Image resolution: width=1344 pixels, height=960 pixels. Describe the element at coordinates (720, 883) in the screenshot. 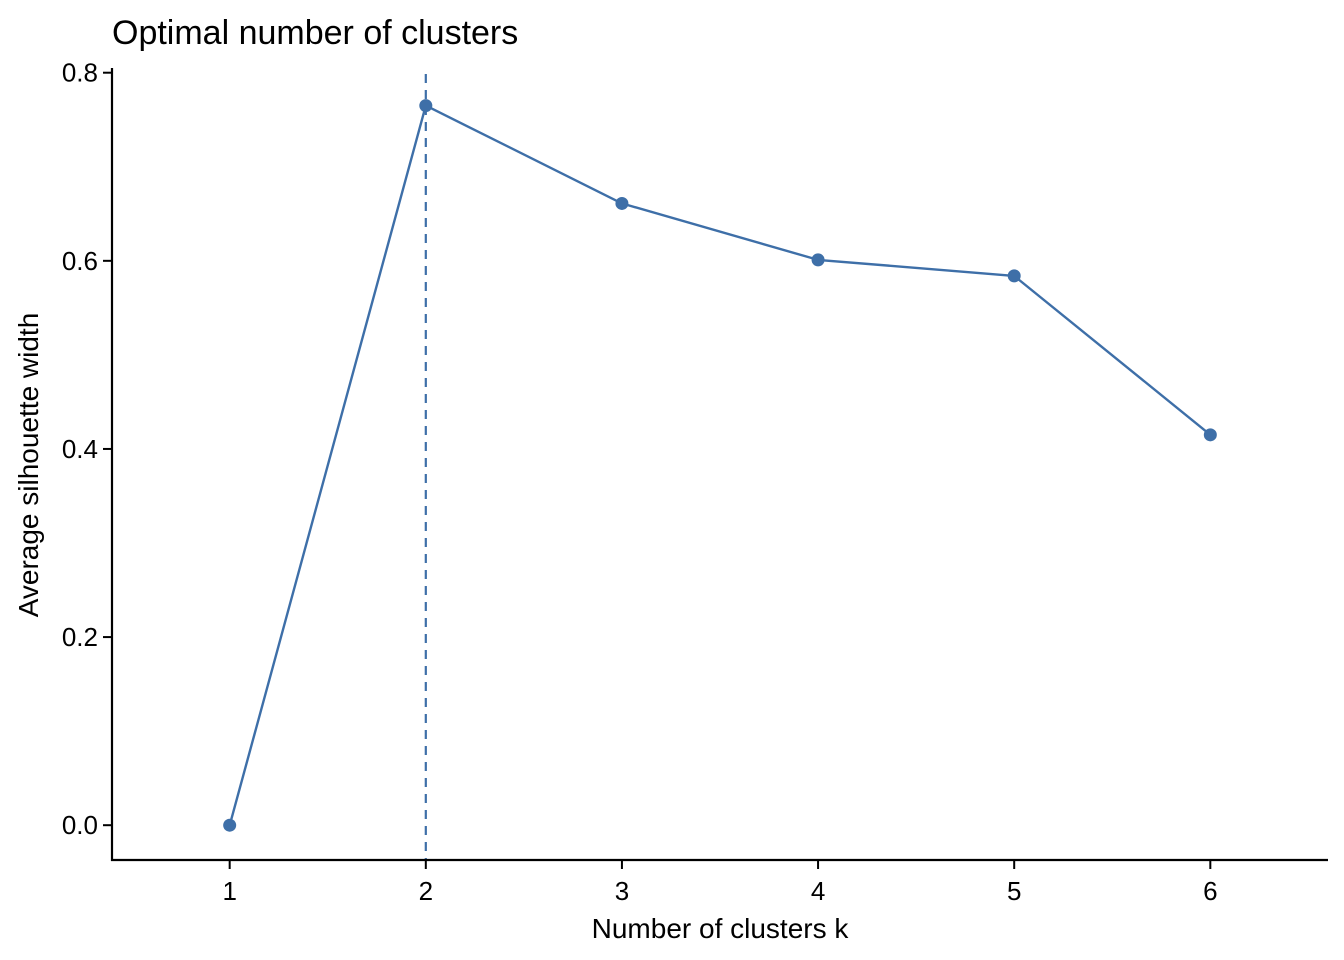

I see `x-ticks: 1 2 3 4 5 6` at that location.